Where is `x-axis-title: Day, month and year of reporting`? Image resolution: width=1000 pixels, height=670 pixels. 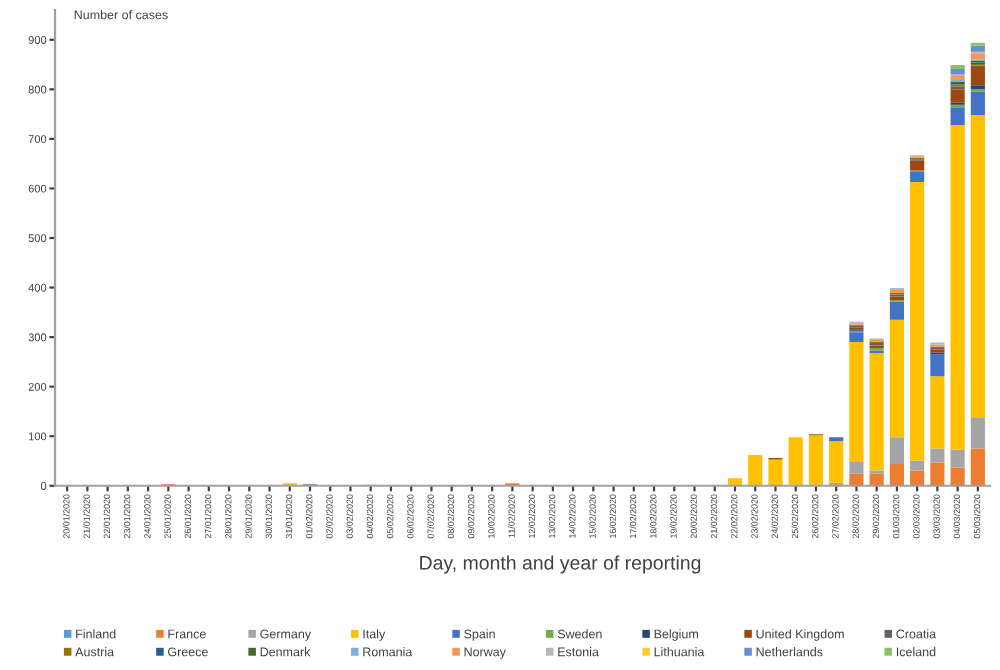
x-axis-title: Day, month and year of reporting is located at coordinates (560, 564).